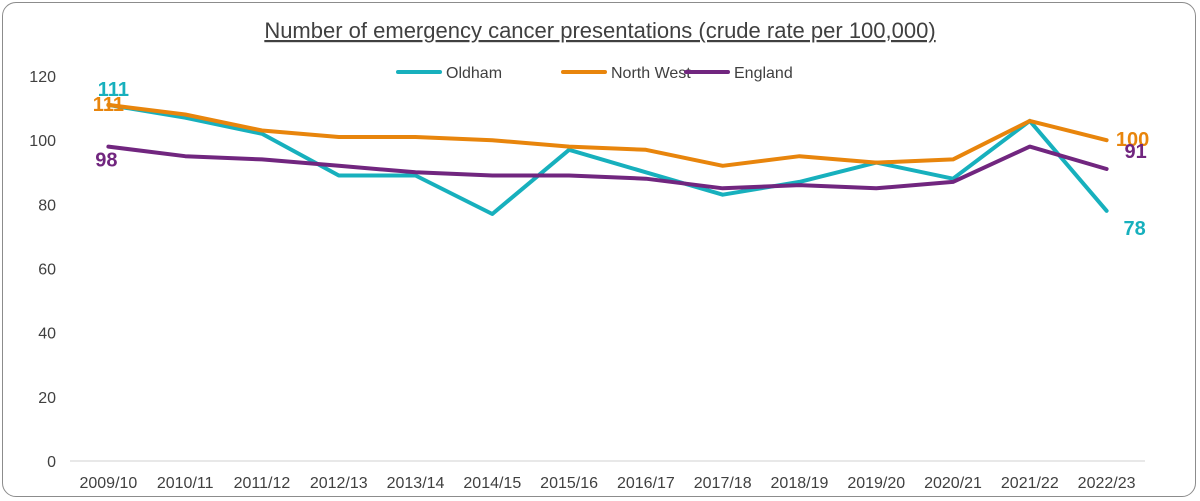  I want to click on y-tick-label: 0, so click(51, 462).